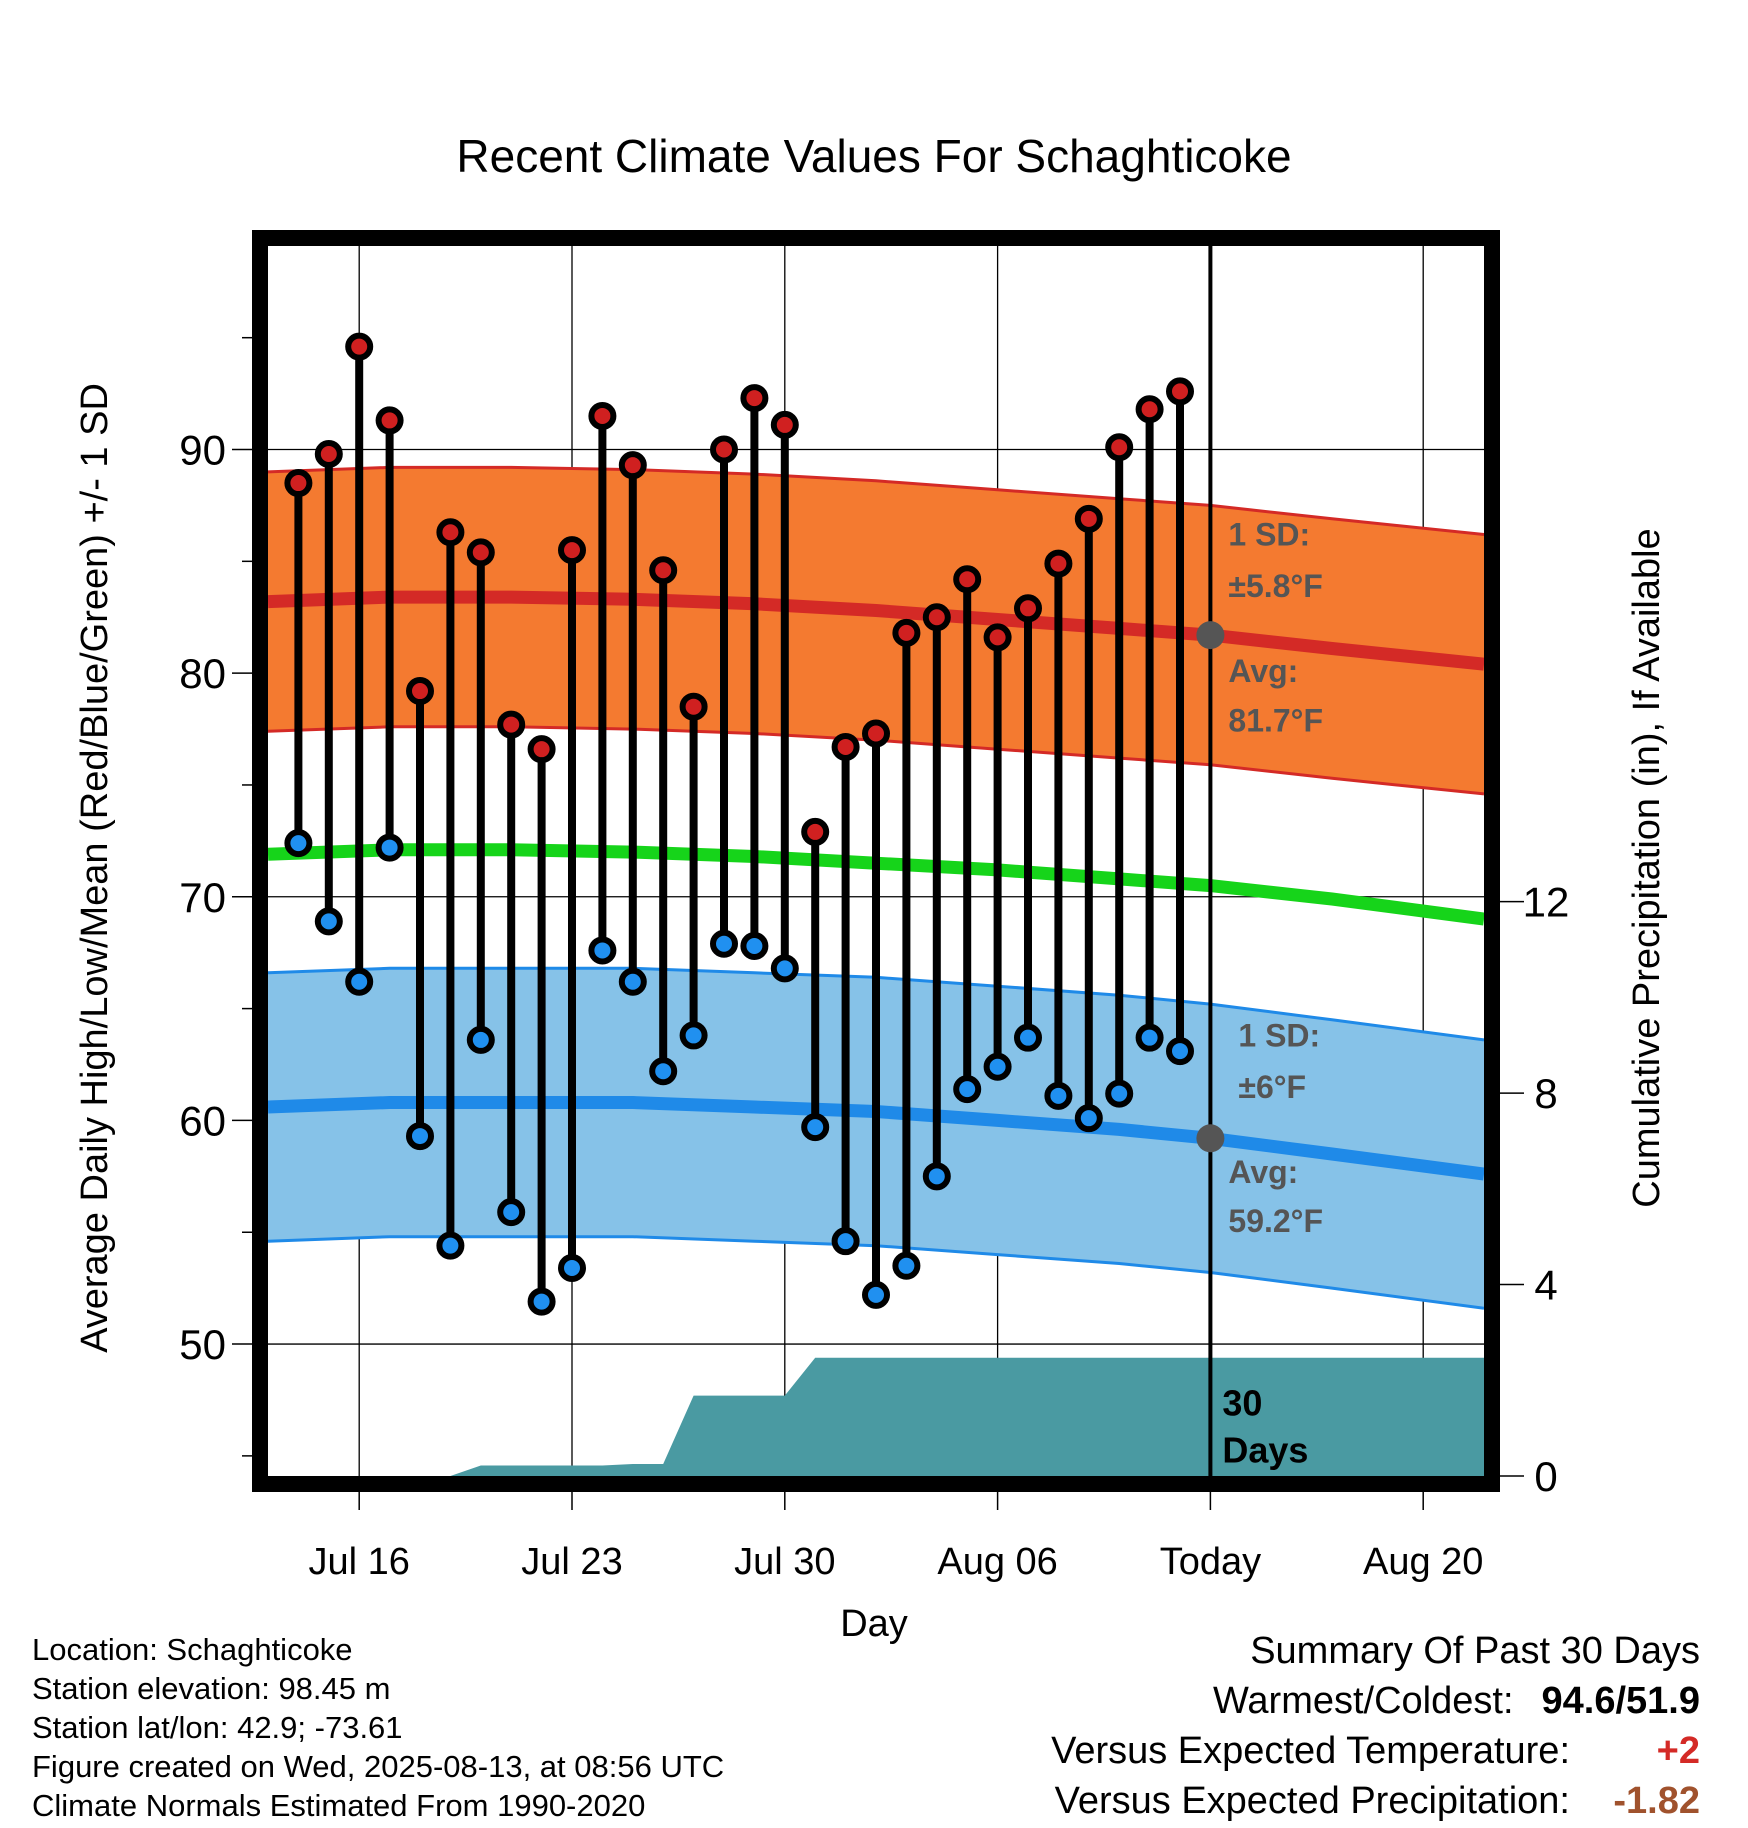  Describe the element at coordinates (211, 1688) in the screenshot. I see `elevation-text: Station elevation: 98.45 m` at that location.